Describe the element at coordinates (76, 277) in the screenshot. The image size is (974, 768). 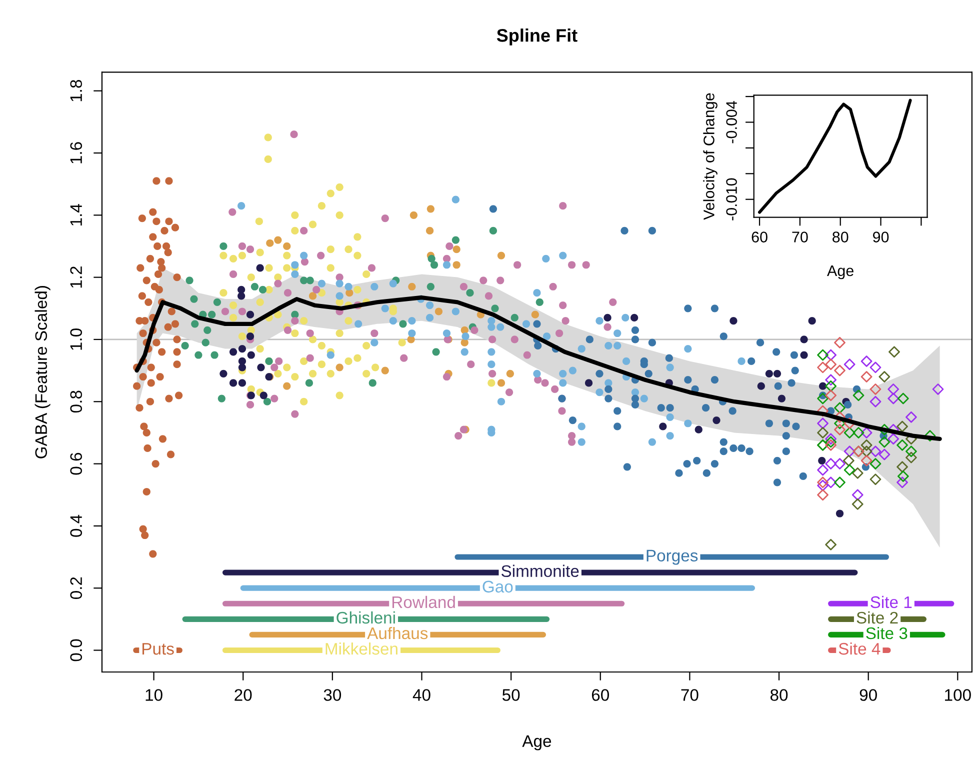
I see `y-tick-label: 1.2` at that location.